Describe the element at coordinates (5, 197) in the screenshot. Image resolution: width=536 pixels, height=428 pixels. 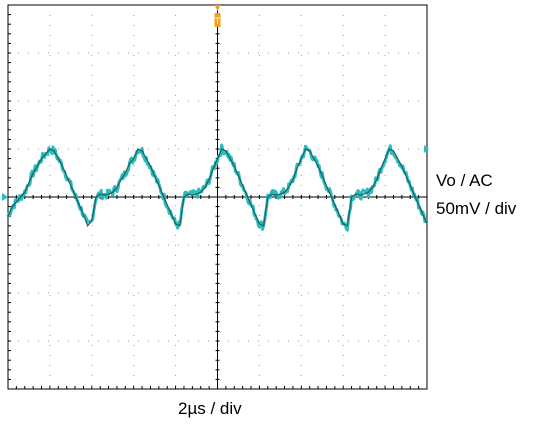
I see `ground-level-marker` at that location.